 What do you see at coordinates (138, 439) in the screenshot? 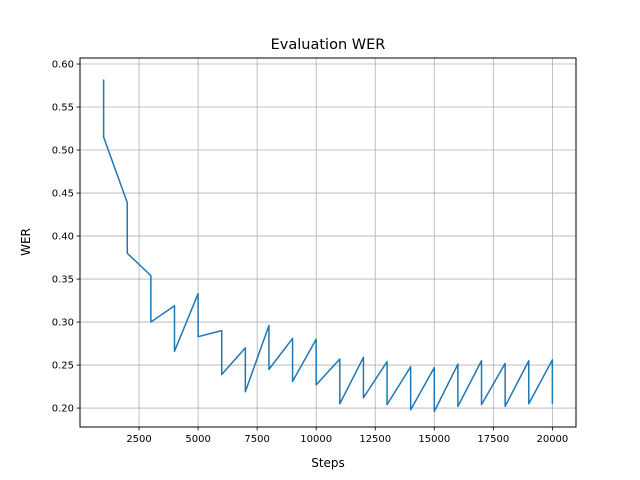
I see `x-tick-label: 2500` at bounding box center [138, 439].